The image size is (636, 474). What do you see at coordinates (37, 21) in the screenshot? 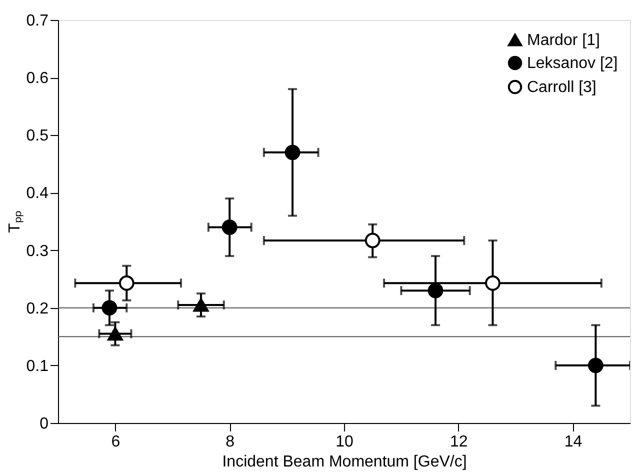
I see `y-tick-label: 0.7` at bounding box center [37, 21].